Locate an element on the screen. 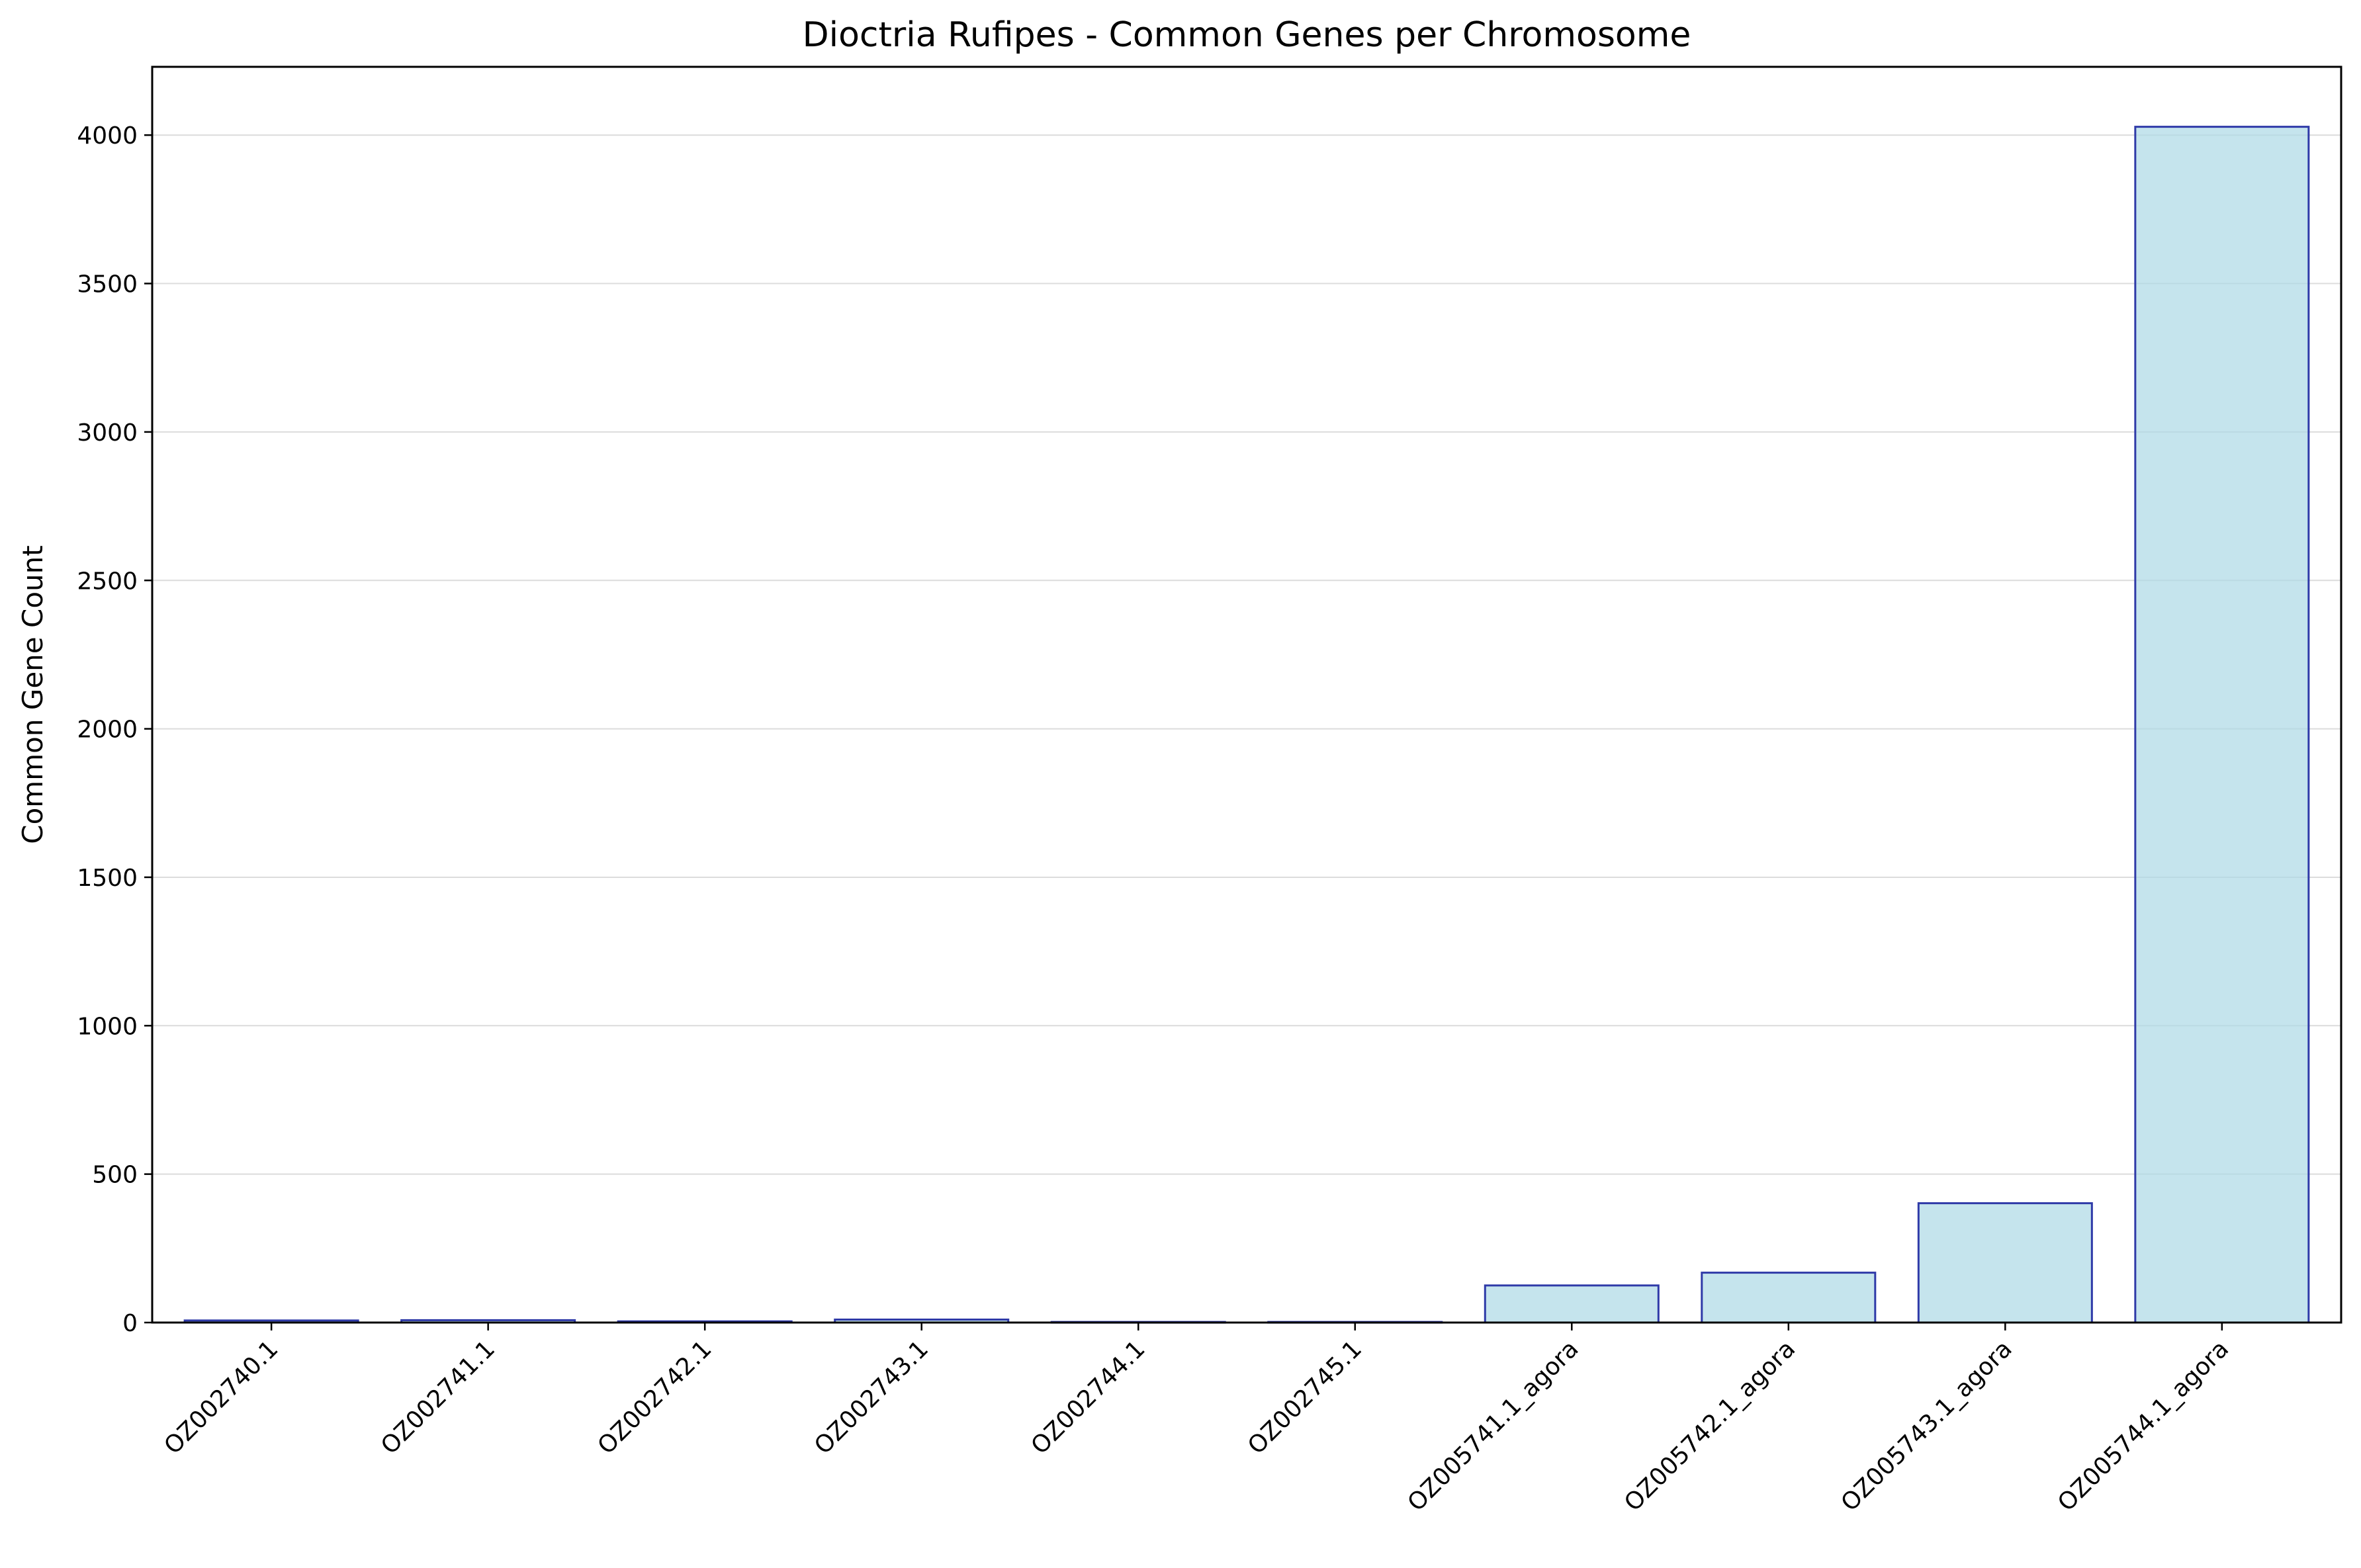  bar-oz005744-1-agora is located at coordinates (2222, 725).